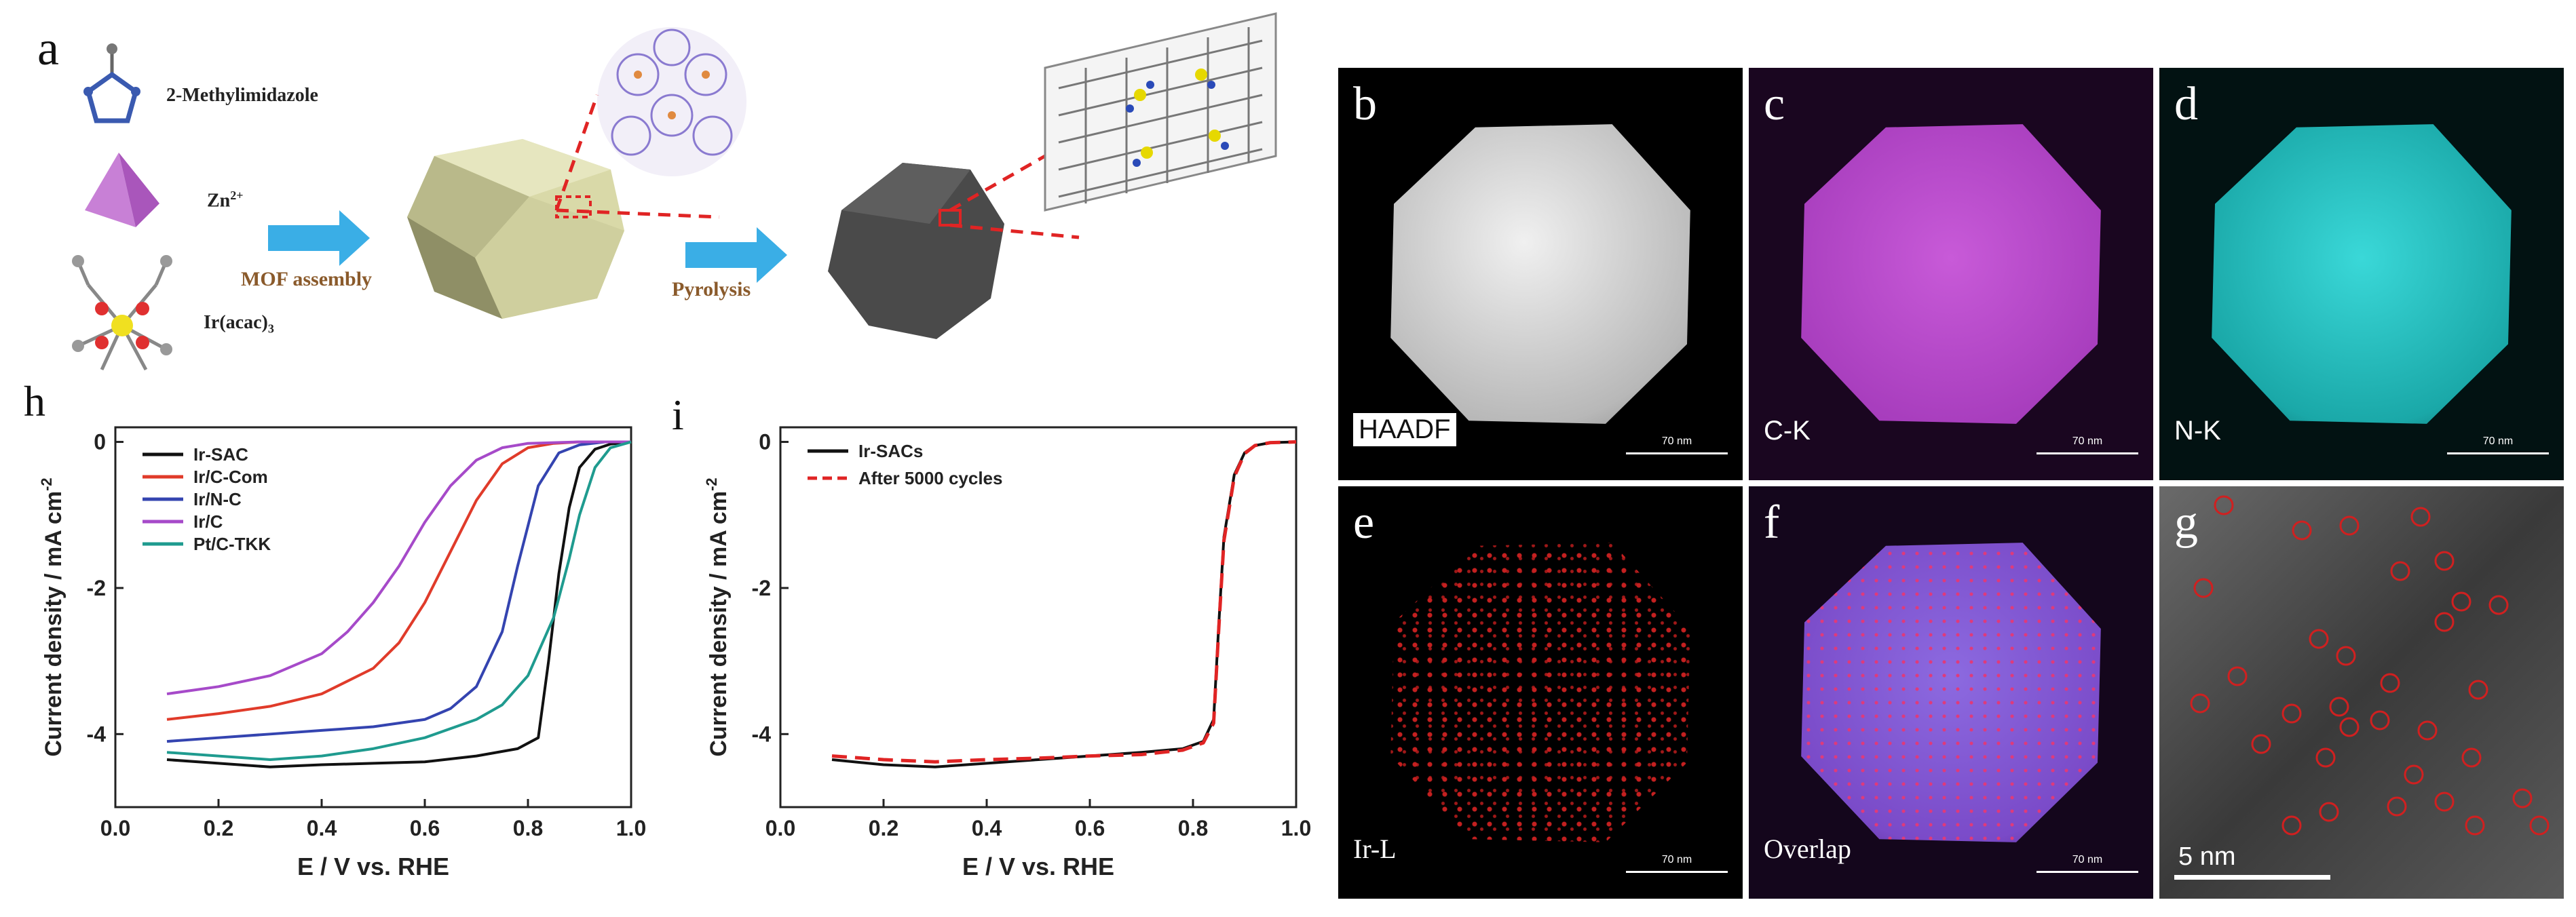 The height and width of the screenshot is (917, 2576). What do you see at coordinates (208, 522) in the screenshot?
I see `legend-label-3: Ir/C` at bounding box center [208, 522].